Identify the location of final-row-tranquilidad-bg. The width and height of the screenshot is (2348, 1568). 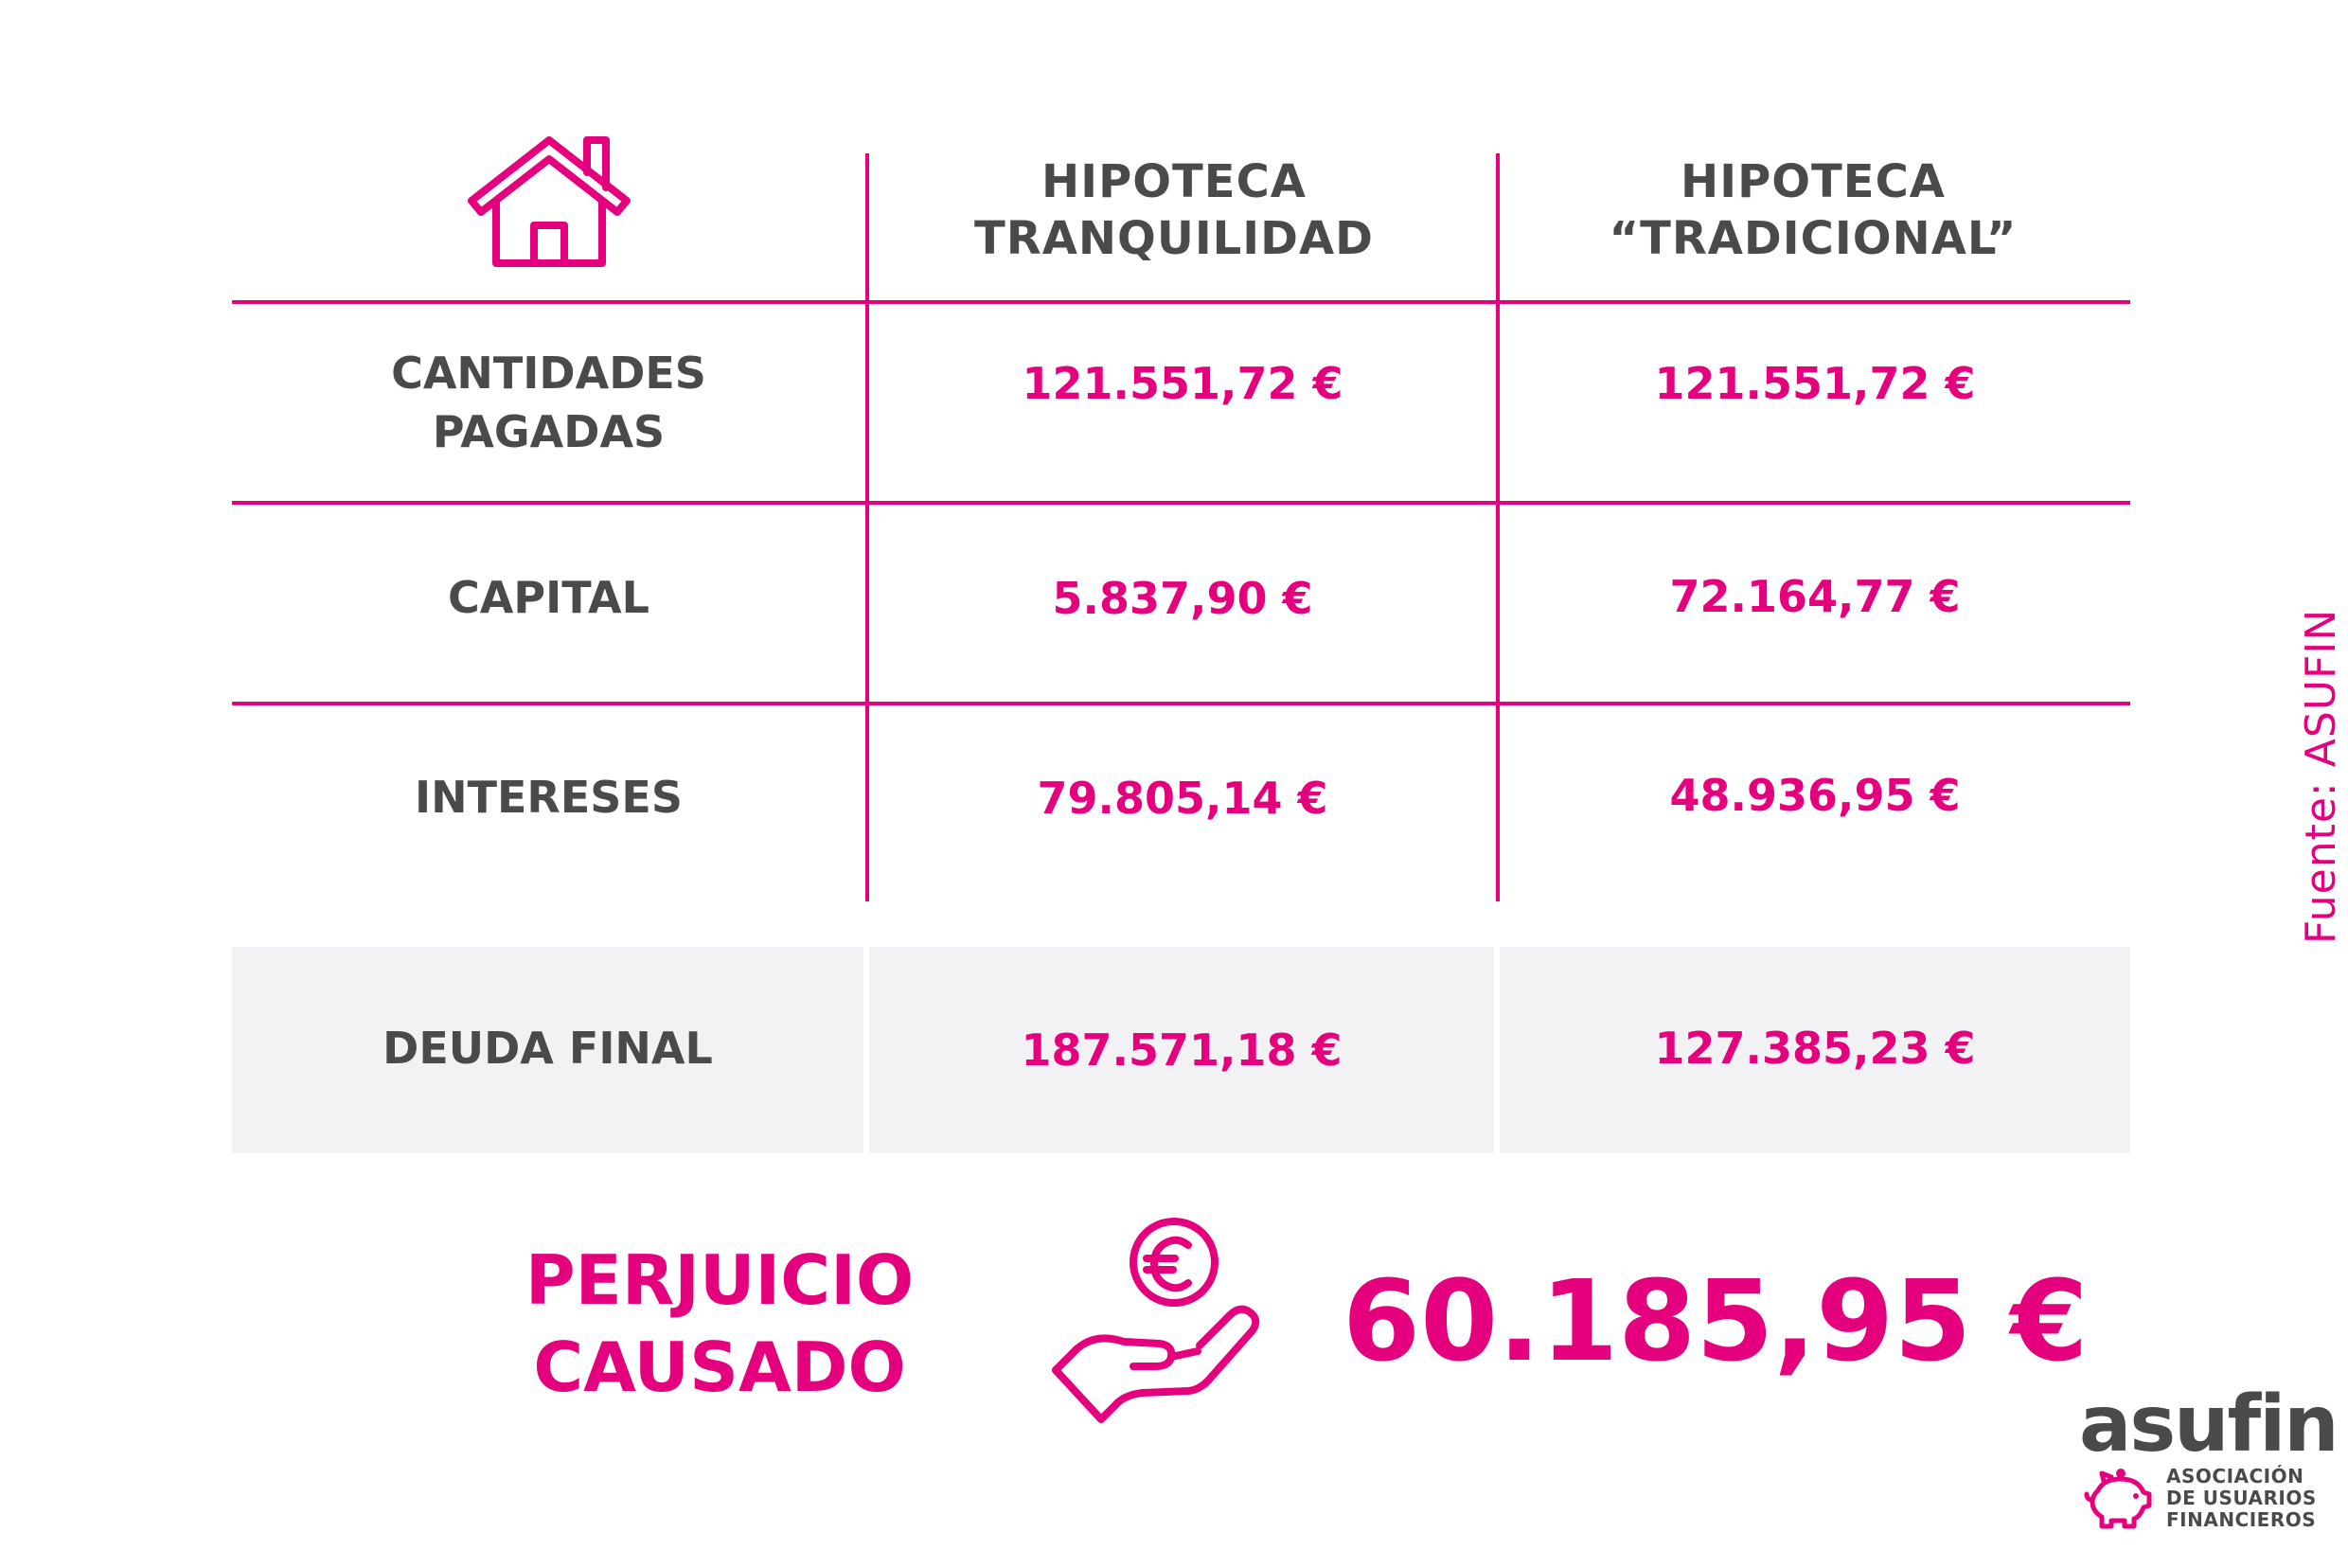
(1181, 1050).